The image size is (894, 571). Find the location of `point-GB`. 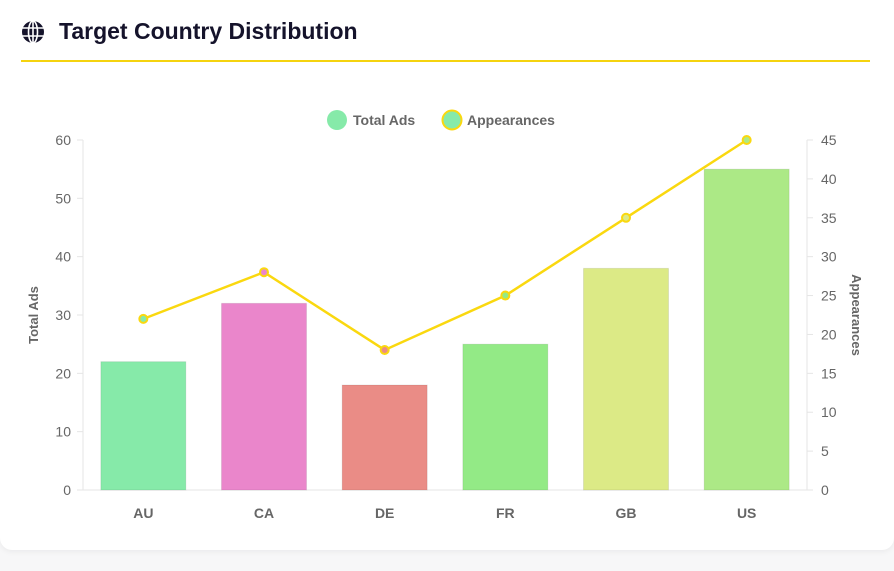

point-GB is located at coordinates (626, 217).